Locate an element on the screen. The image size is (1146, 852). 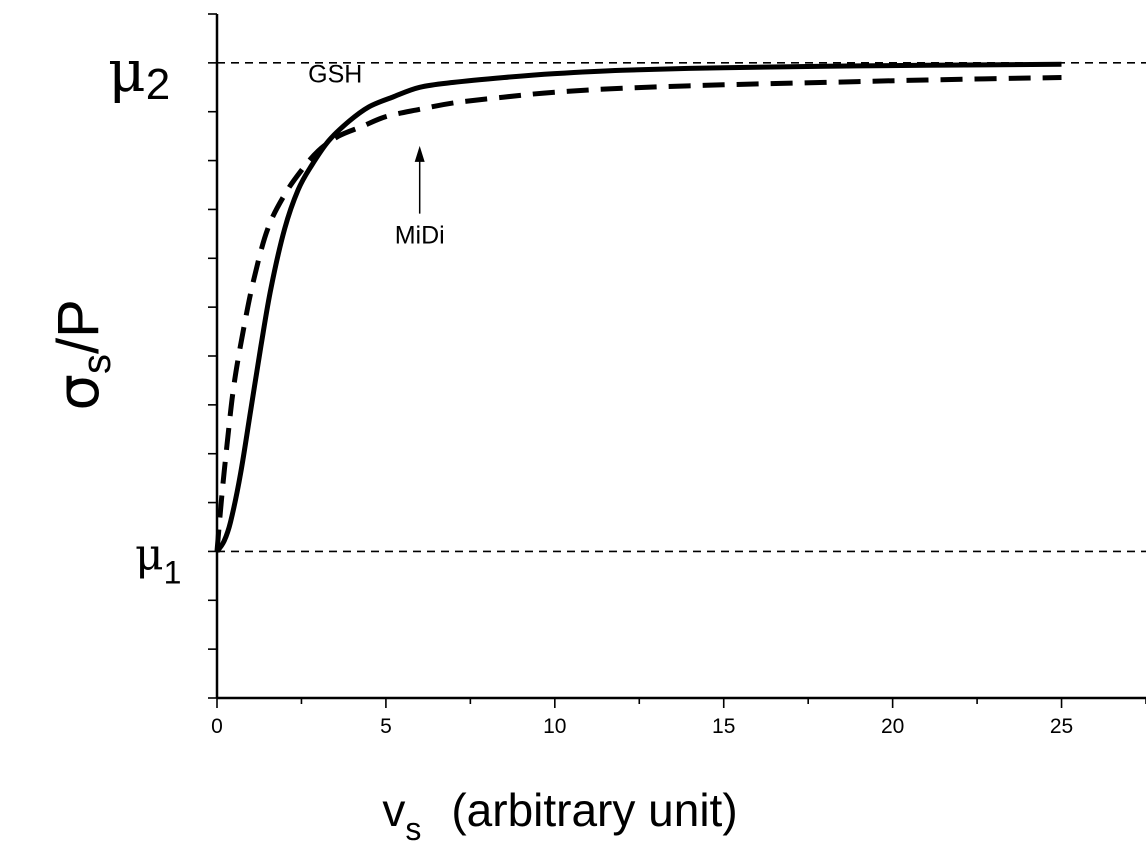
annotation-gsh: GSH is located at coordinates (335, 74).